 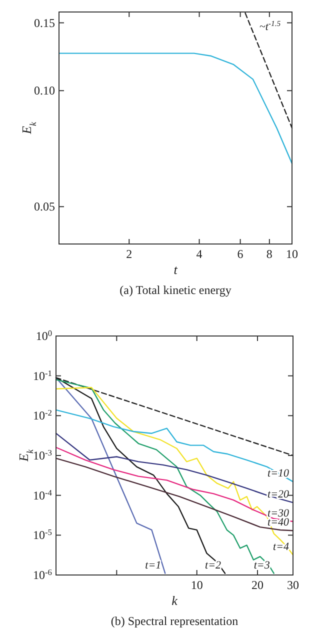 I want to click on y-tick-label: 10$^{-6}$, so click(x=42, y=575).